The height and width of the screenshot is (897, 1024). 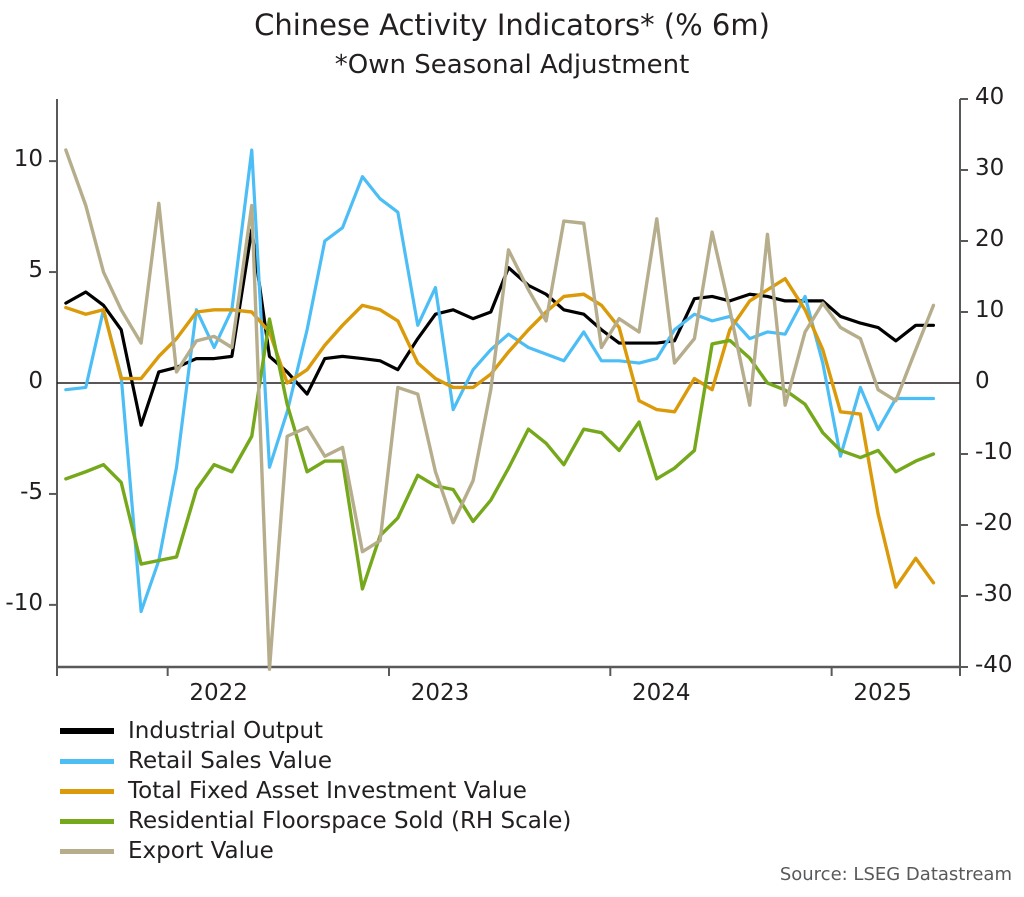 I want to click on page-title: Chinese Activity Indicators* (% 6m), so click(x=512, y=25).